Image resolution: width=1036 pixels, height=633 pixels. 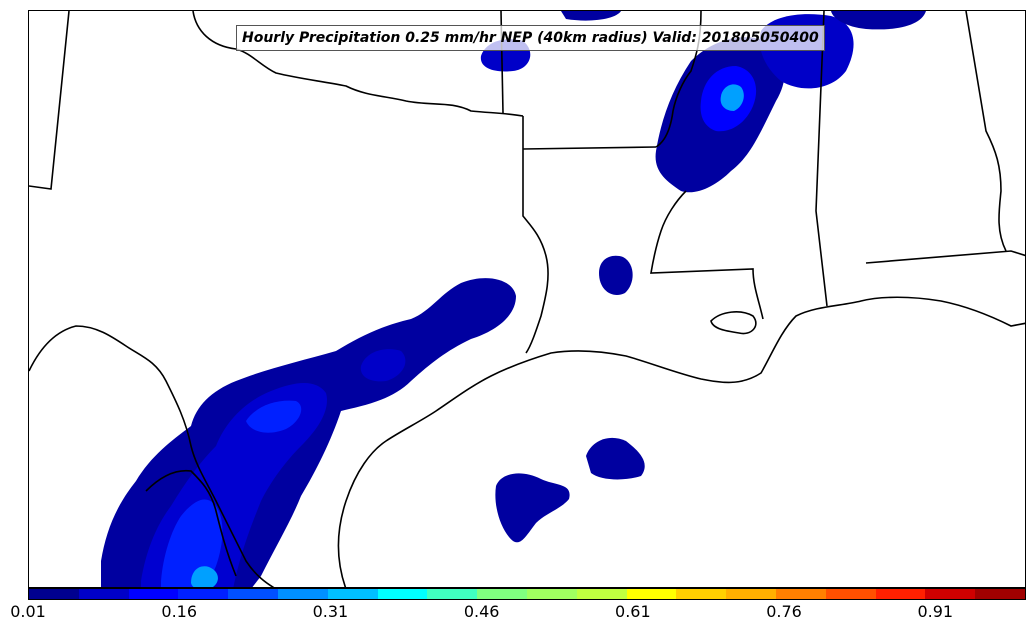 I want to click on precip-area-south-texas-peak, so click(x=204, y=576).